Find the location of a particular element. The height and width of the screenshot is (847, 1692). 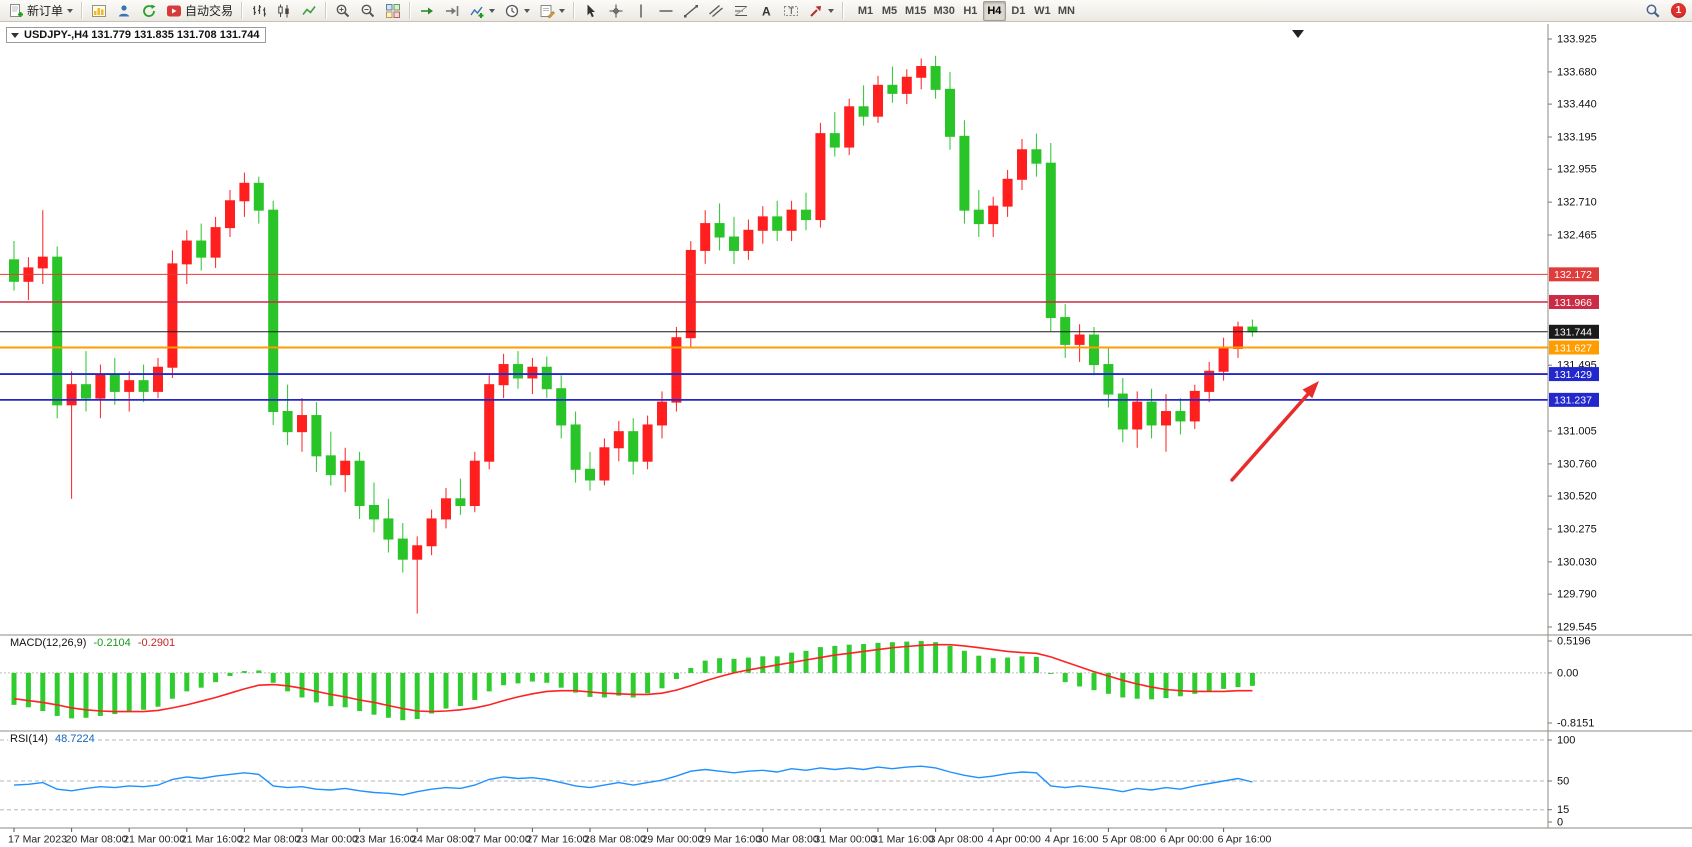

auto-scroll-icon is located at coordinates (427, 10).